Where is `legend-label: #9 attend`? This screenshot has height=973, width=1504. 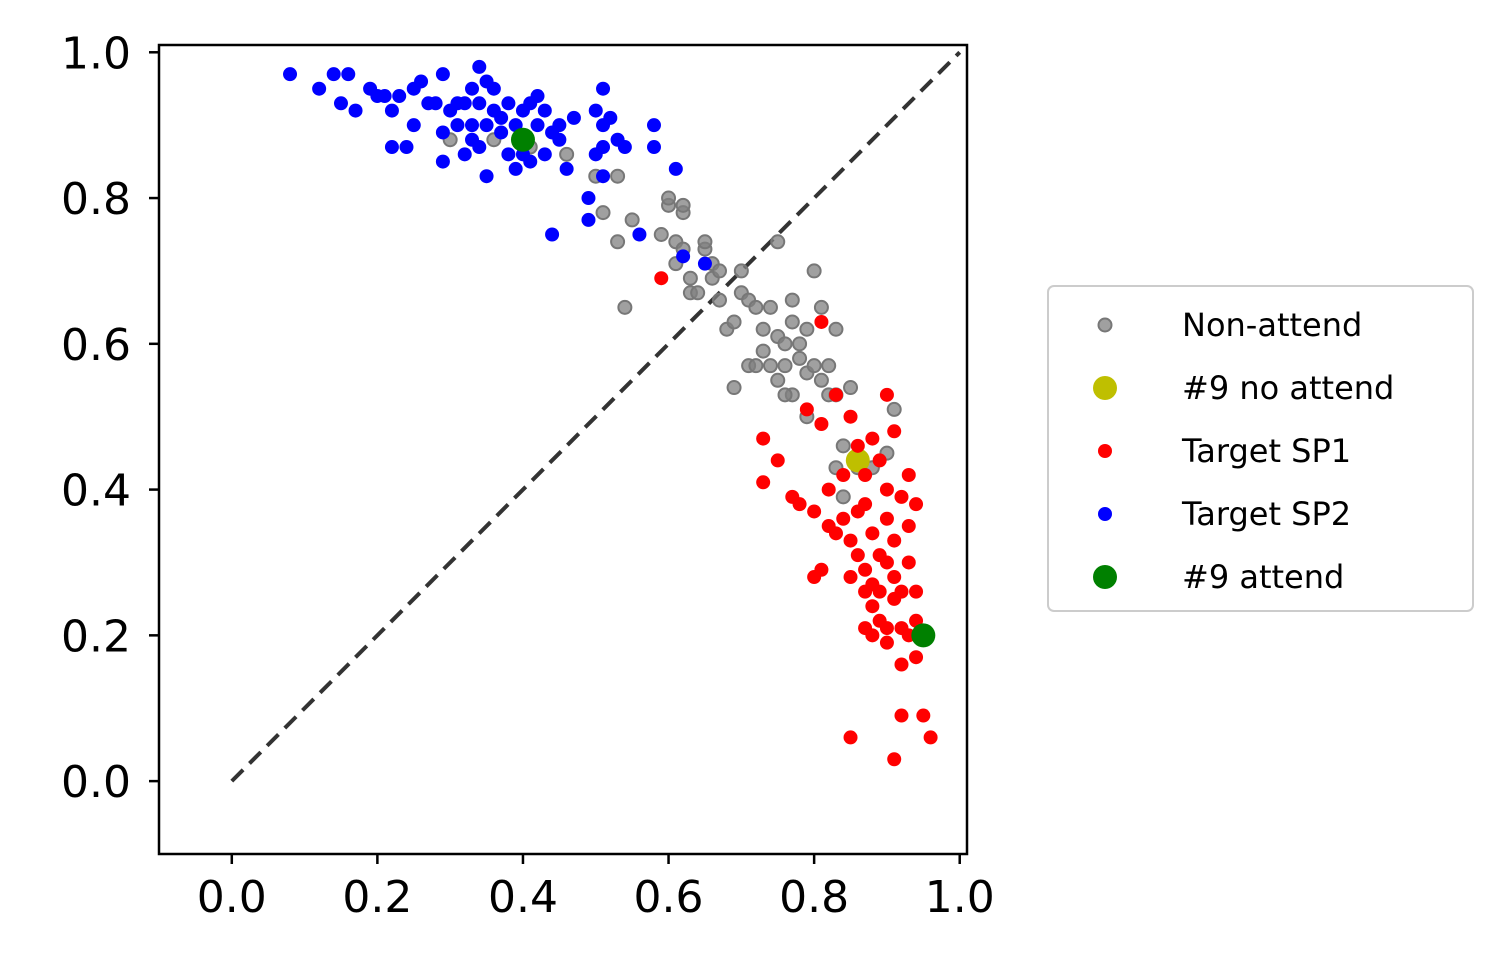
legend-label: #9 attend is located at coordinates (1263, 577).